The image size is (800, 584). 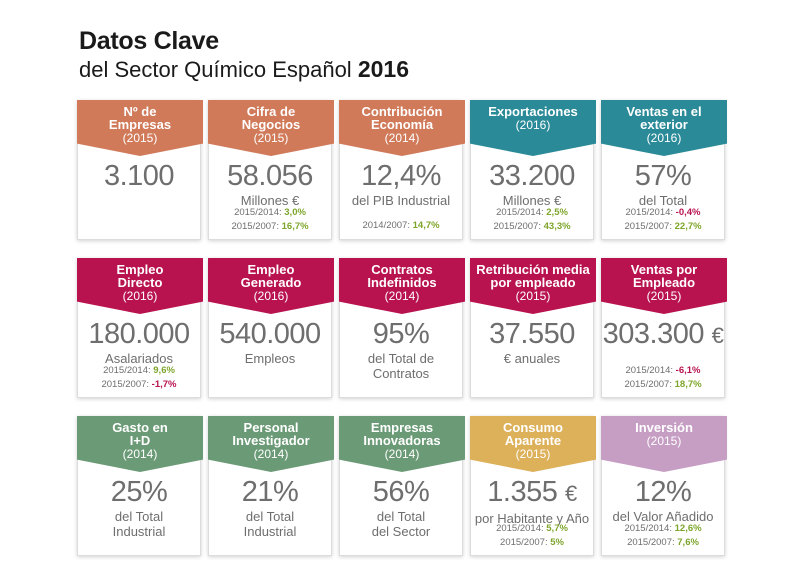 I want to click on stat-line: 2015/2014: 2,5%, so click(x=532, y=213).